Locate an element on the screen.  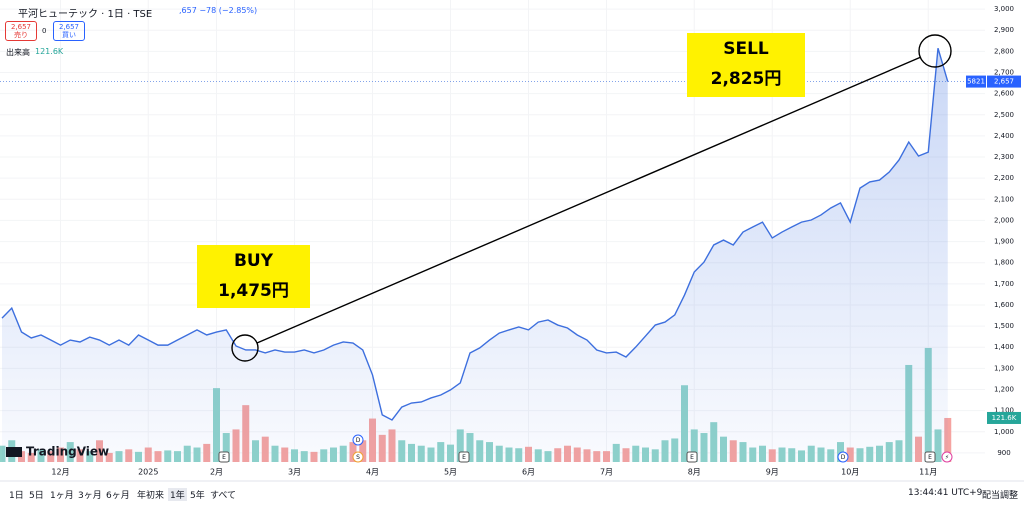
event-label: ⚡ is located at coordinates (947, 457).